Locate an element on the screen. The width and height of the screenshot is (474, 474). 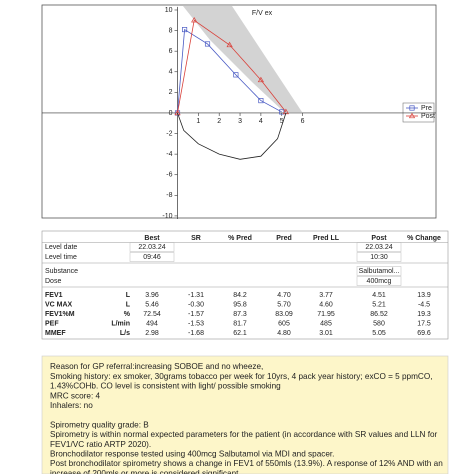
table-cell: -1.31 is located at coordinates (196, 295).